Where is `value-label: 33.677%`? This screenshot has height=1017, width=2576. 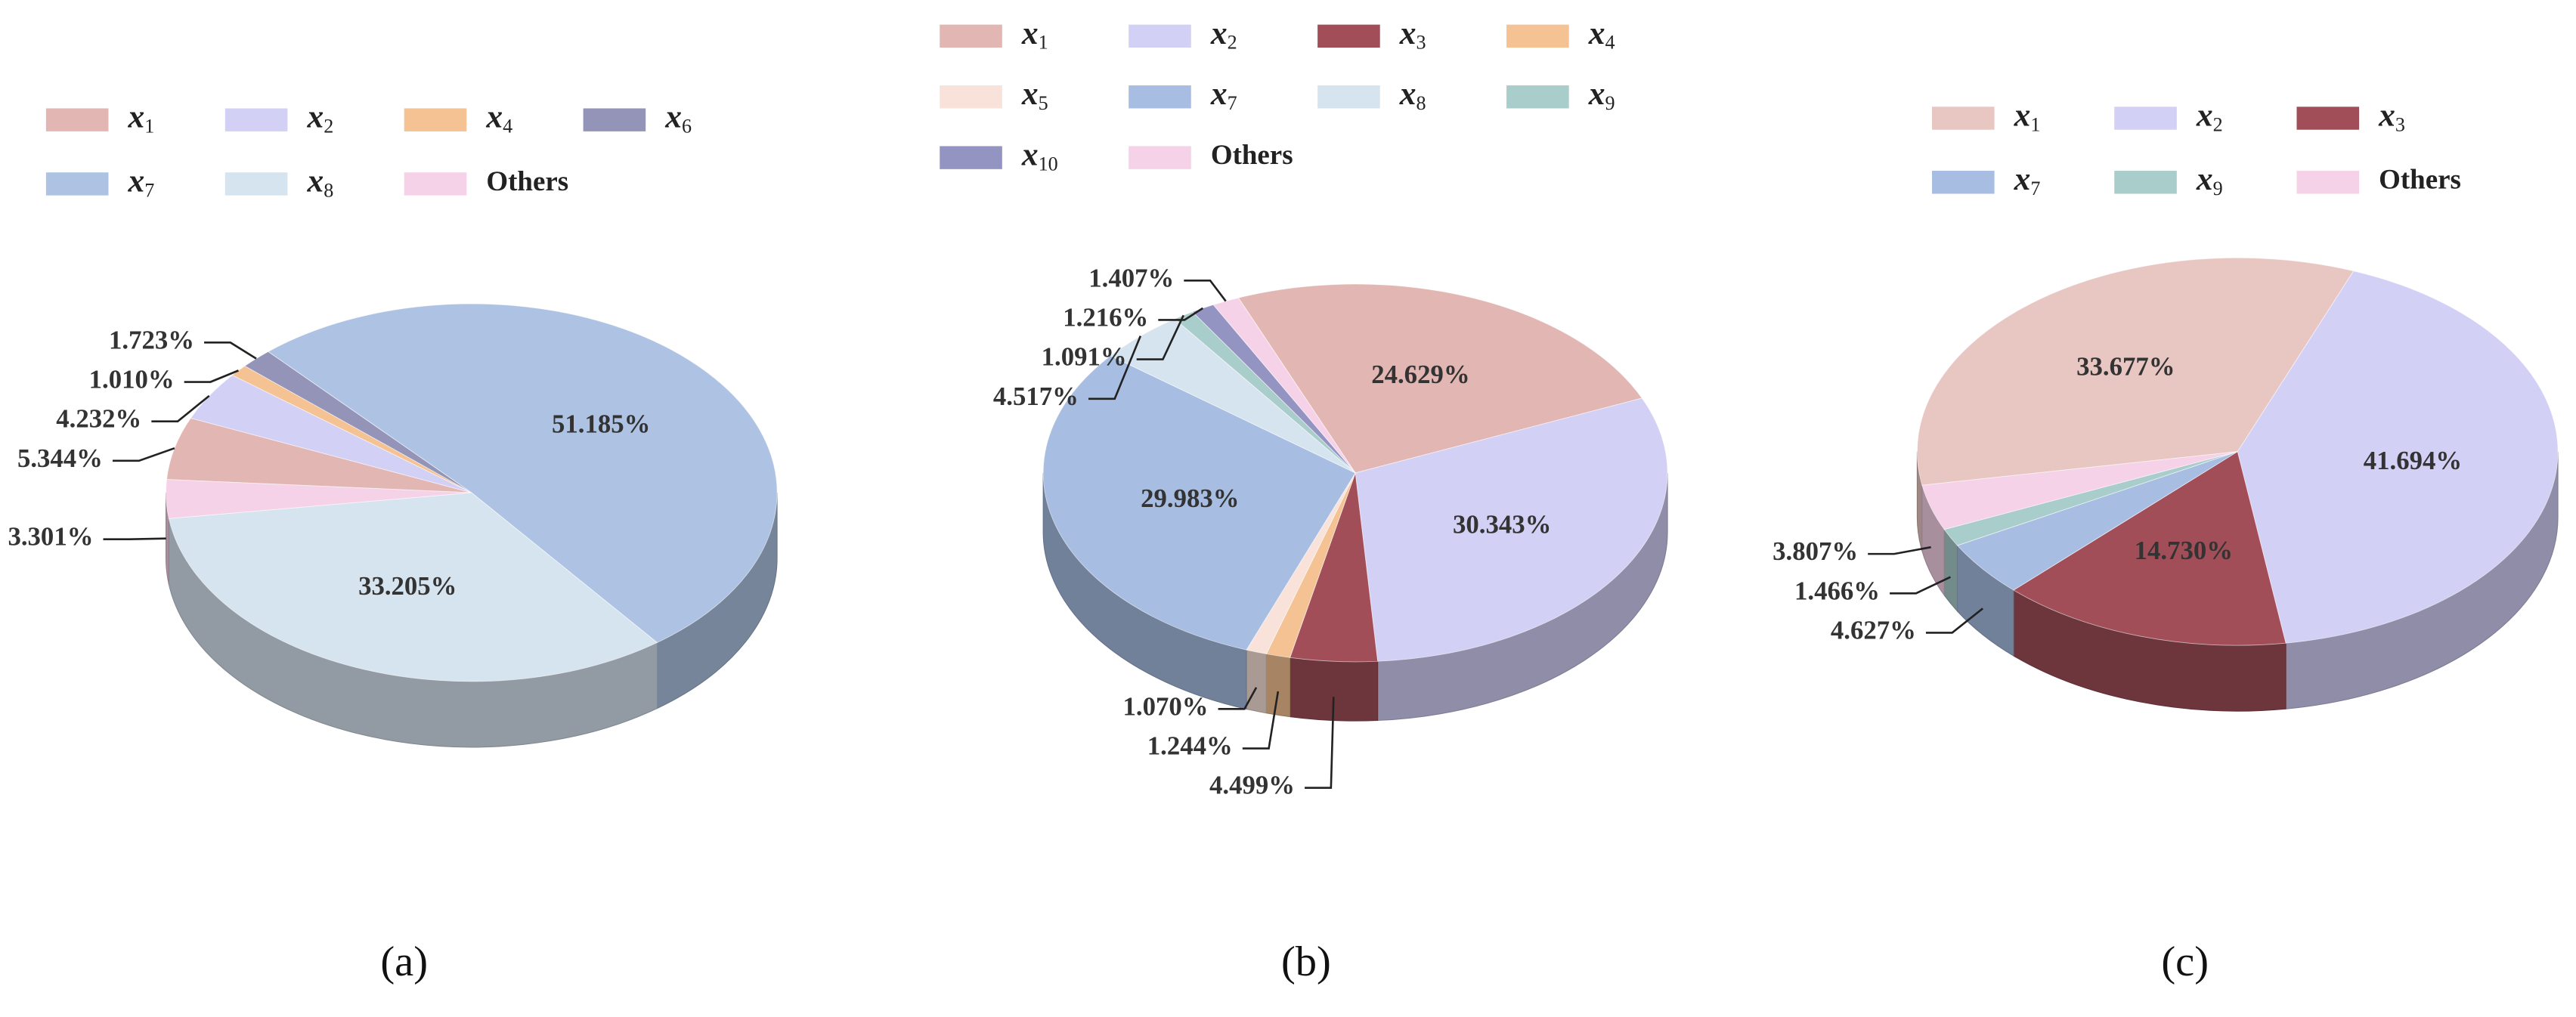
value-label: 33.677% is located at coordinates (2125, 367).